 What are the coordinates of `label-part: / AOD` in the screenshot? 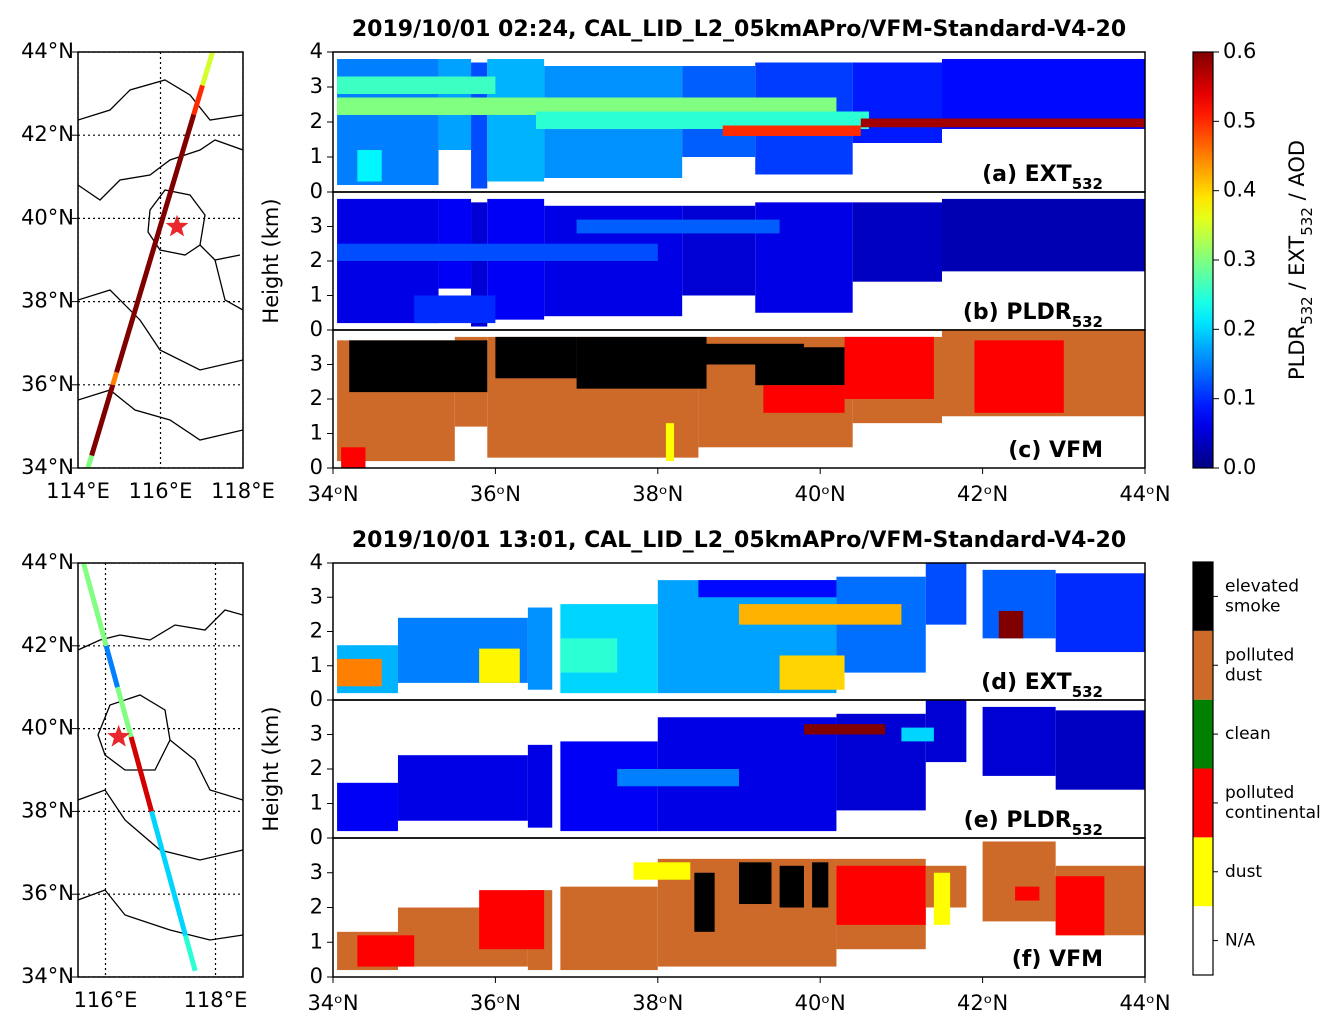 It's located at (1297, 173).